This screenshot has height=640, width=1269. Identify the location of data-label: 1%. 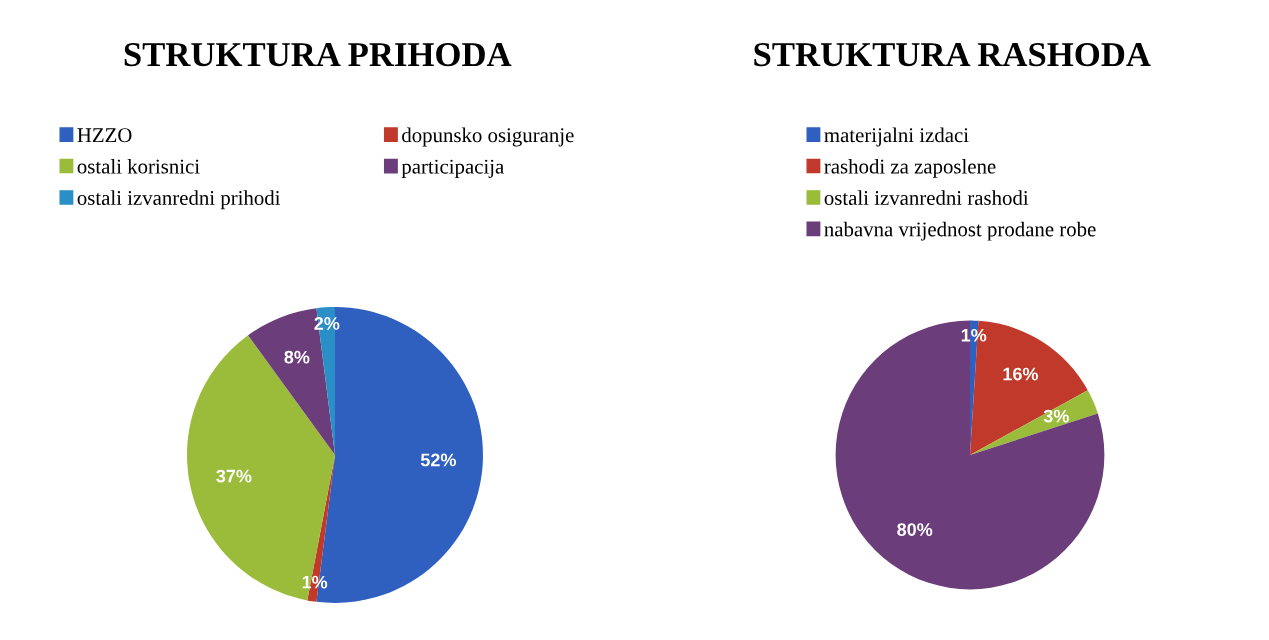
(974, 335).